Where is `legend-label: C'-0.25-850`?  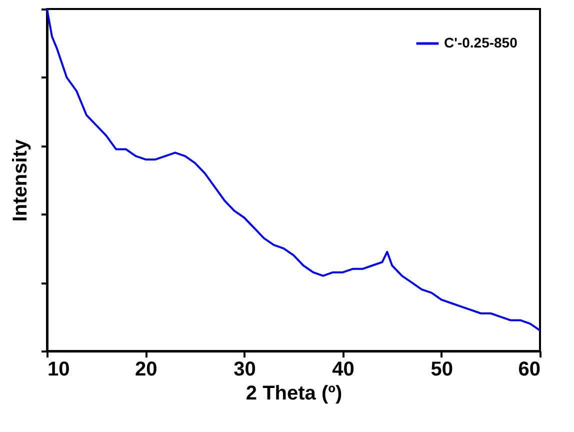
legend-label: C'-0.25-850 is located at coordinates (481, 42).